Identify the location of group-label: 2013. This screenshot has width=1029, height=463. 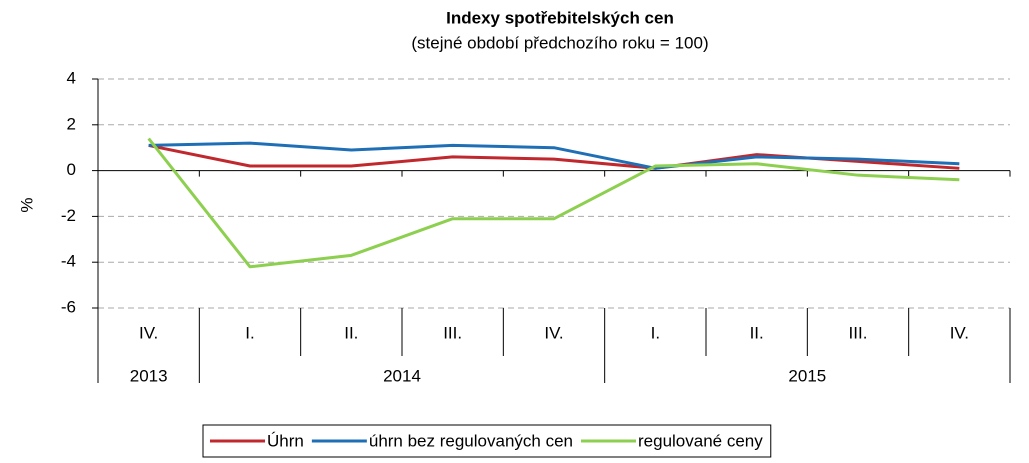
(149, 375).